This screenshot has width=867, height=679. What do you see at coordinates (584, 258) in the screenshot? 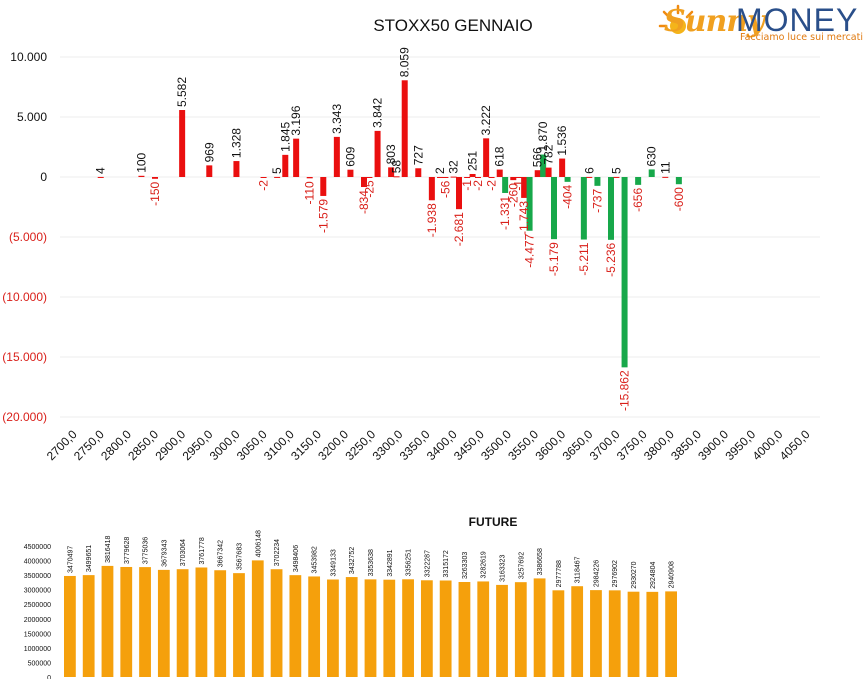
I see `data-label: -5.211` at bounding box center [584, 258].